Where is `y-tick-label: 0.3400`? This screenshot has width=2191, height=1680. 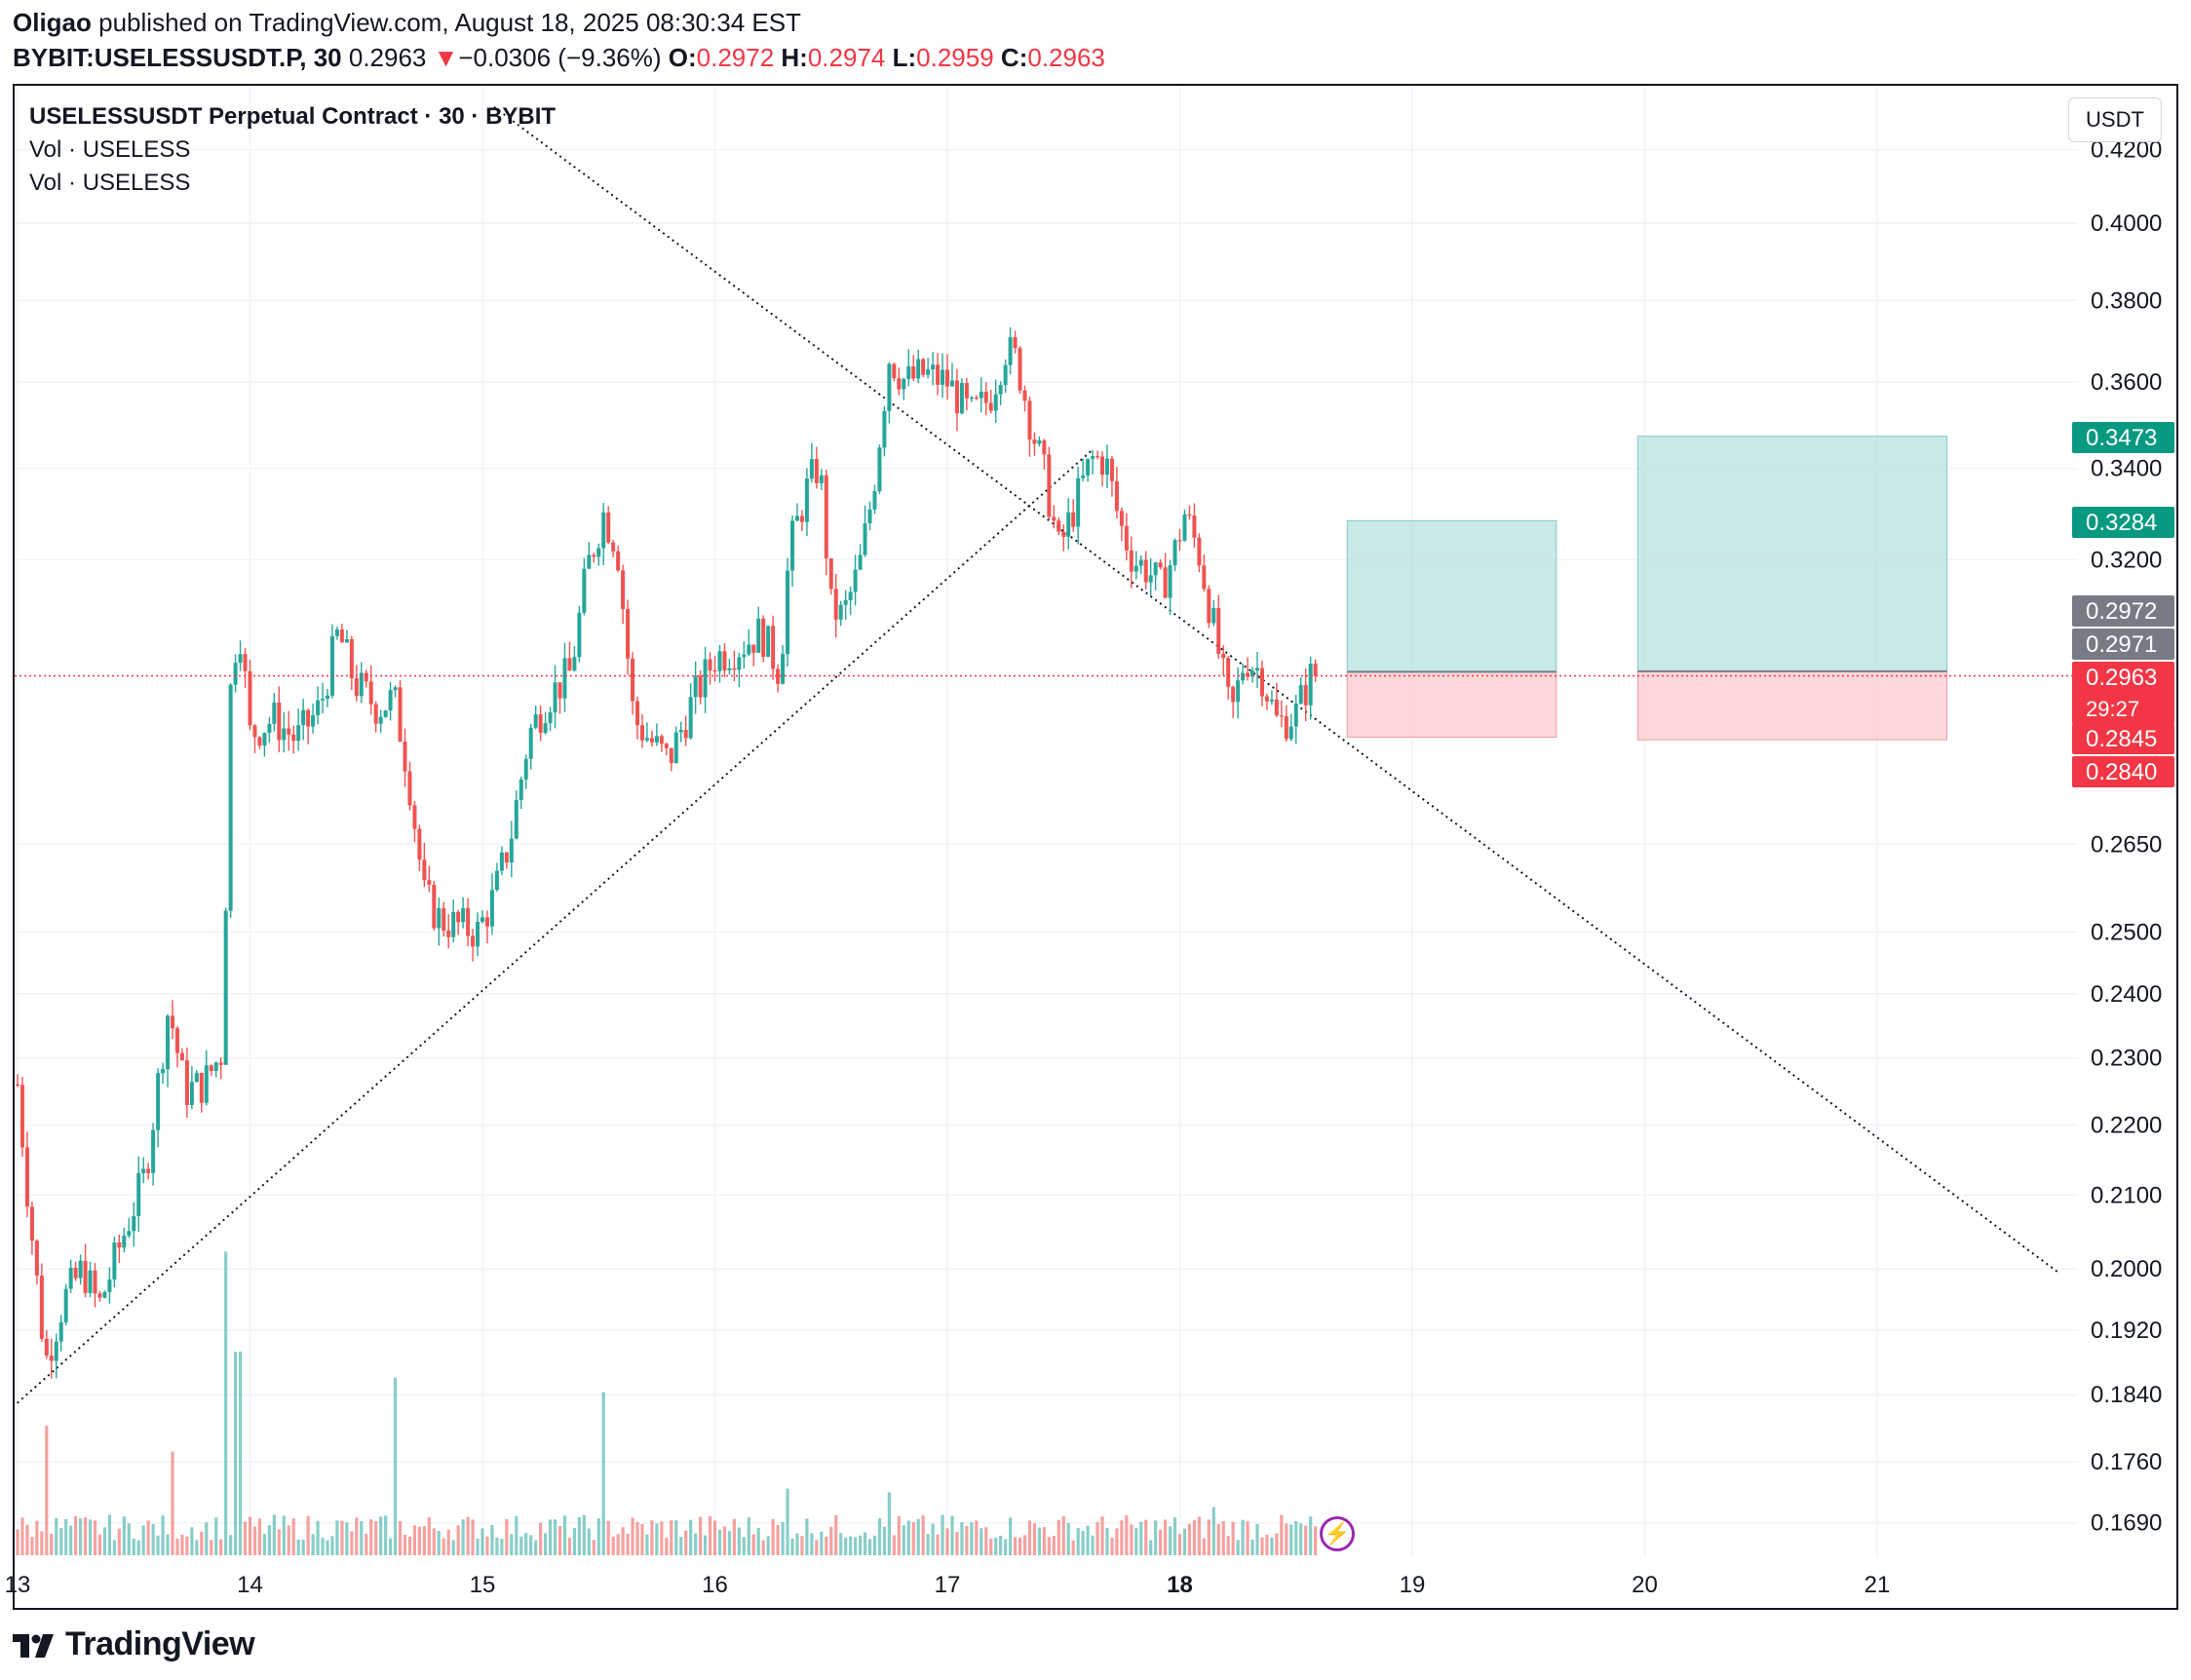
y-tick-label: 0.3400 is located at coordinates (2126, 469).